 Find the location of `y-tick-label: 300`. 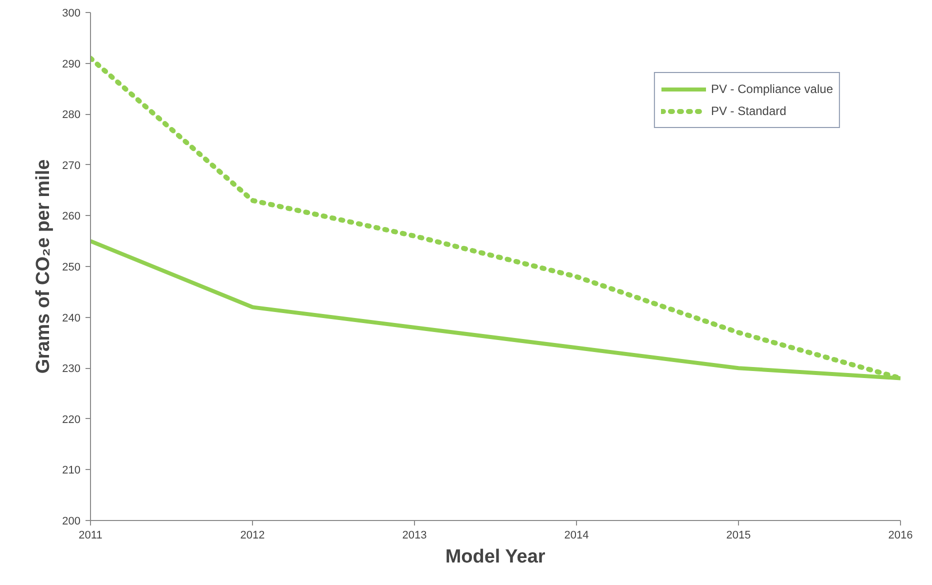

y-tick-label: 300 is located at coordinates (71, 14).